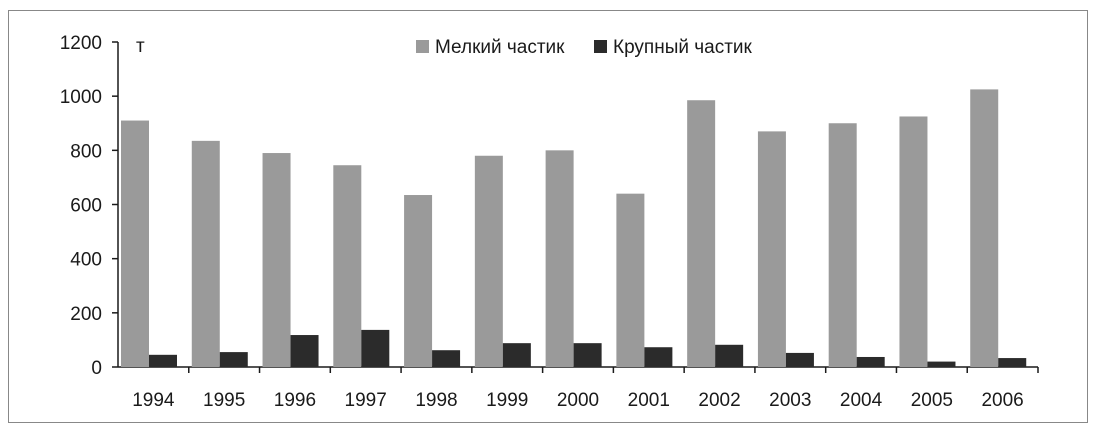 Image resolution: width=1098 pixels, height=436 pixels. I want to click on bar-small-2003, so click(771, 249).